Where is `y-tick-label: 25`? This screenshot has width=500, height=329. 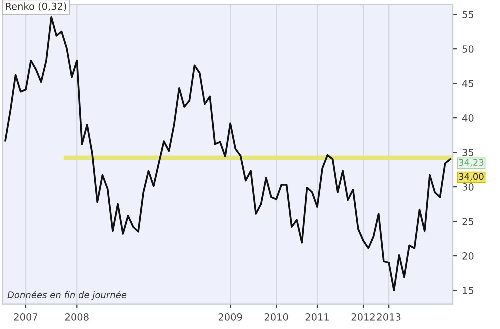 y-tick-label: 25 is located at coordinates (468, 222).